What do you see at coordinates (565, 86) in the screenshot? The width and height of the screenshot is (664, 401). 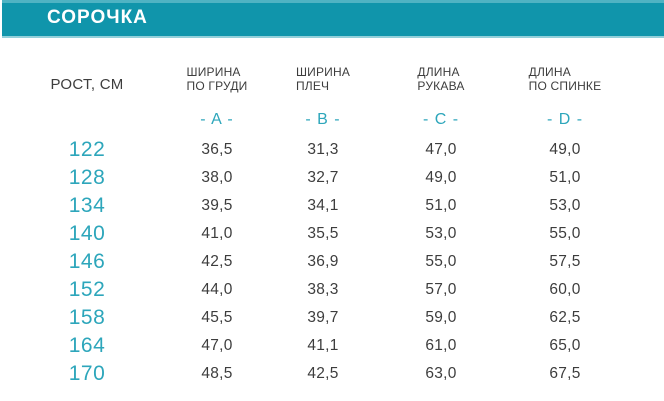 I see `column-header-line2: ПО СПИНКЕ` at bounding box center [565, 86].